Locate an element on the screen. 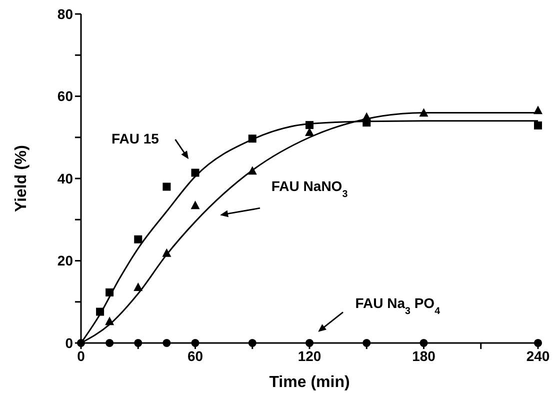 Image resolution: width=556 pixels, height=407 pixels. x-tick-label: 240 is located at coordinates (538, 356).